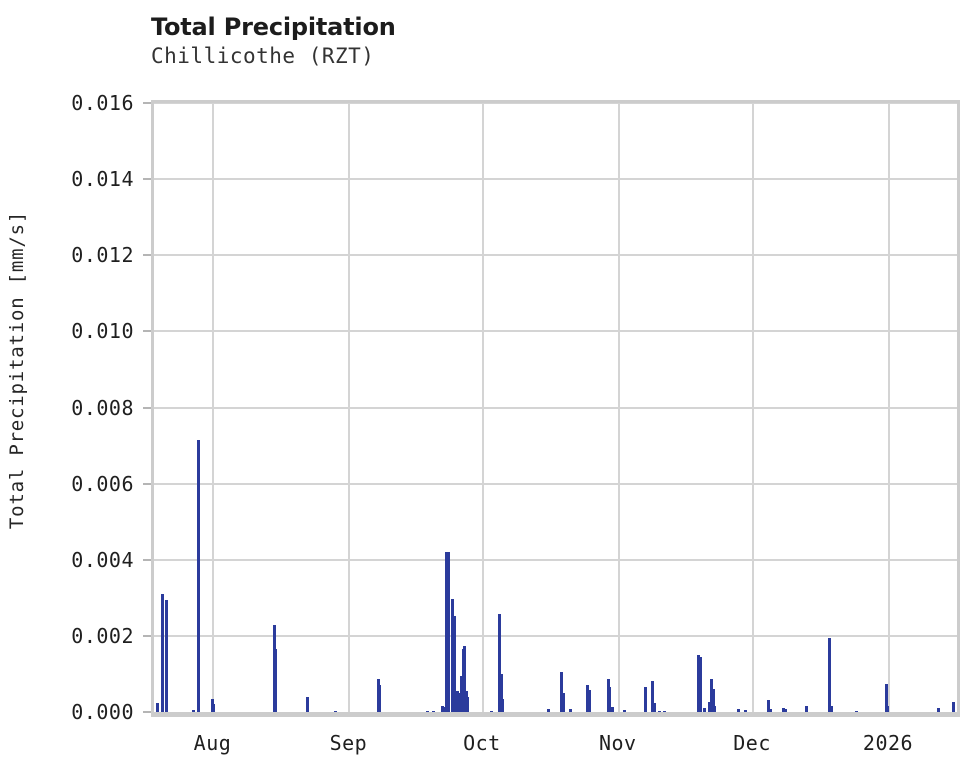 Image resolution: width=980 pixels, height=780 pixels. What do you see at coordinates (617, 743) in the screenshot?
I see `x-tick-label: Nov` at bounding box center [617, 743].